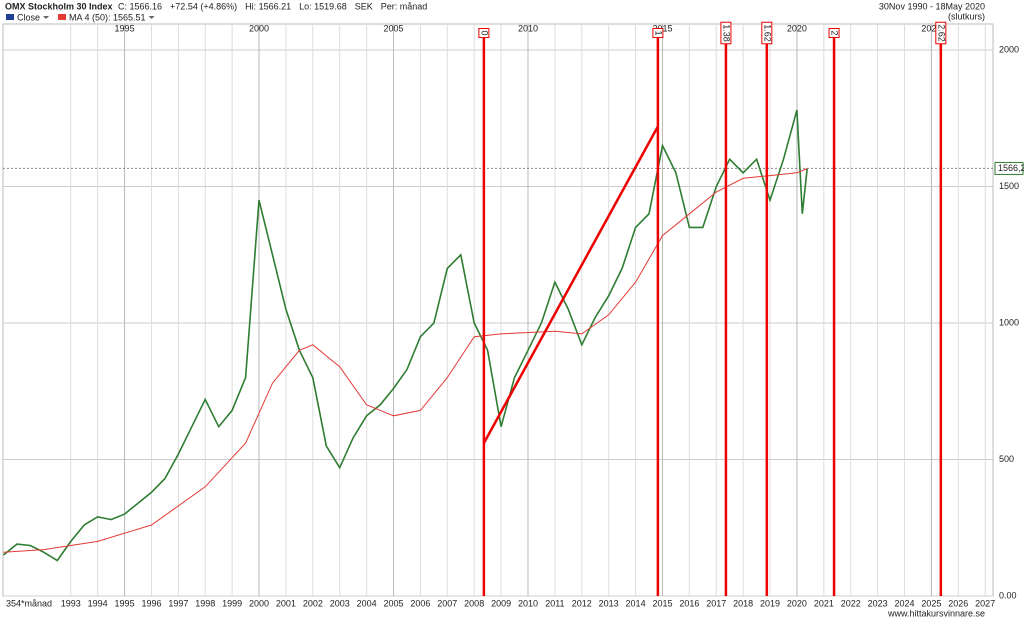 This screenshot has width=1024, height=624. I want to click on y-tick-label: 1000, so click(1009, 322).